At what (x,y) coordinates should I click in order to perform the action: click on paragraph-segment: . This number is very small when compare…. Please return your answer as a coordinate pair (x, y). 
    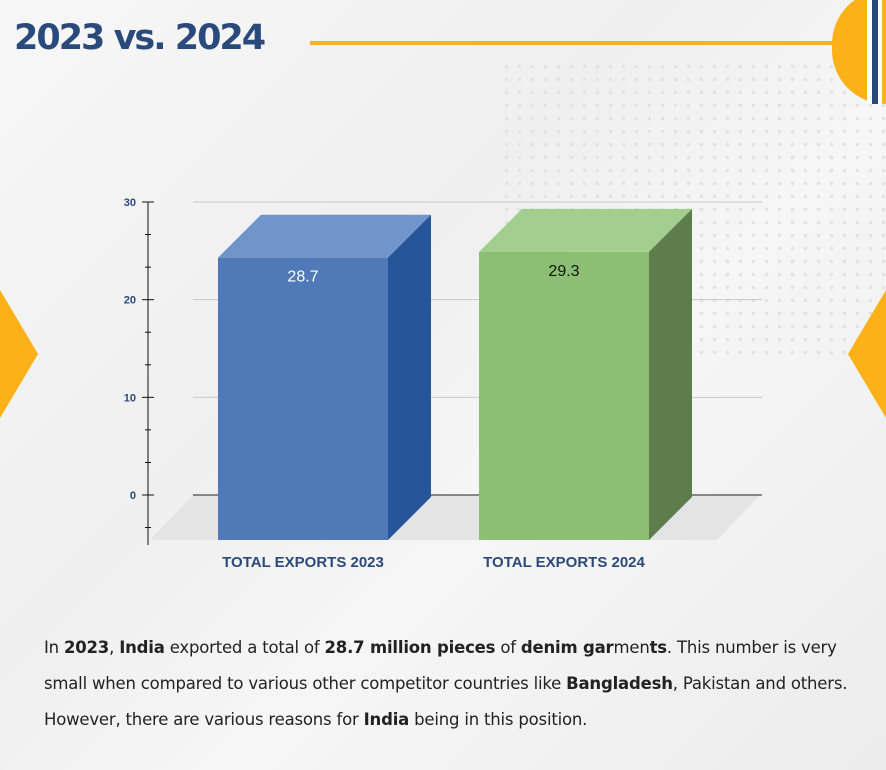
    Looking at the image, I should click on (440, 665).